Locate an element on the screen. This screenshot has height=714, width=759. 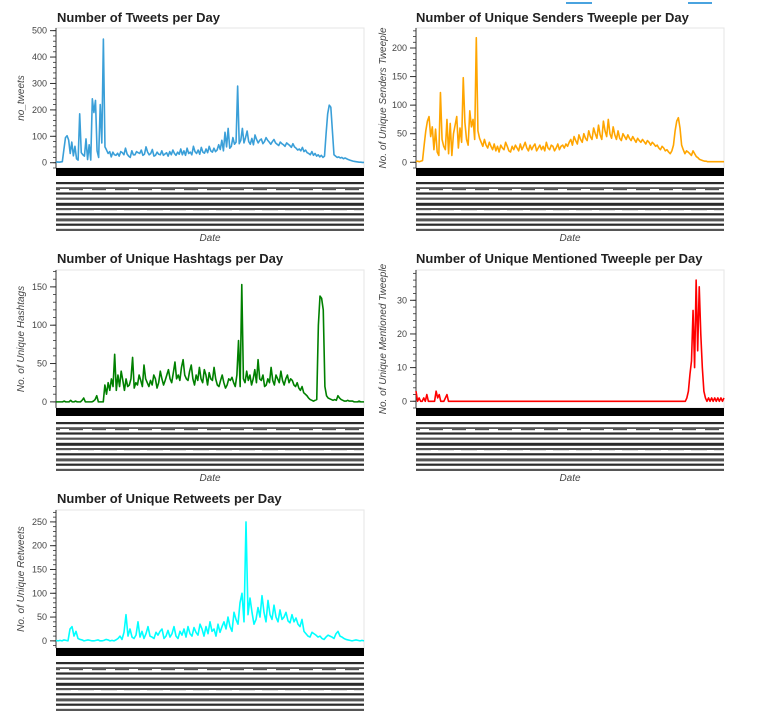
chart-4-y-tick-label-0: 0 is located at coordinates (44, 641).